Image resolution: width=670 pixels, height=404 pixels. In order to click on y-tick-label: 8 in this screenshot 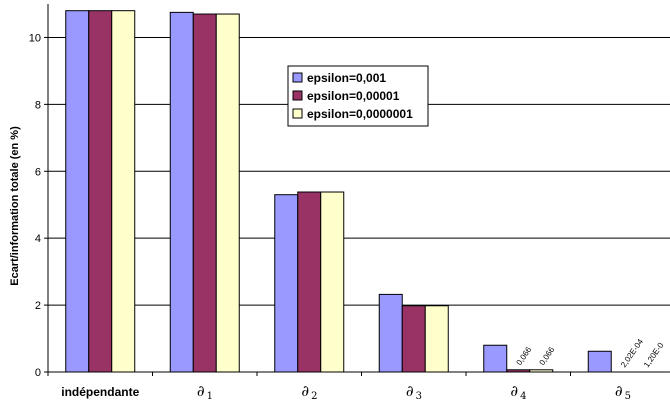, I will do `click(38, 105)`.